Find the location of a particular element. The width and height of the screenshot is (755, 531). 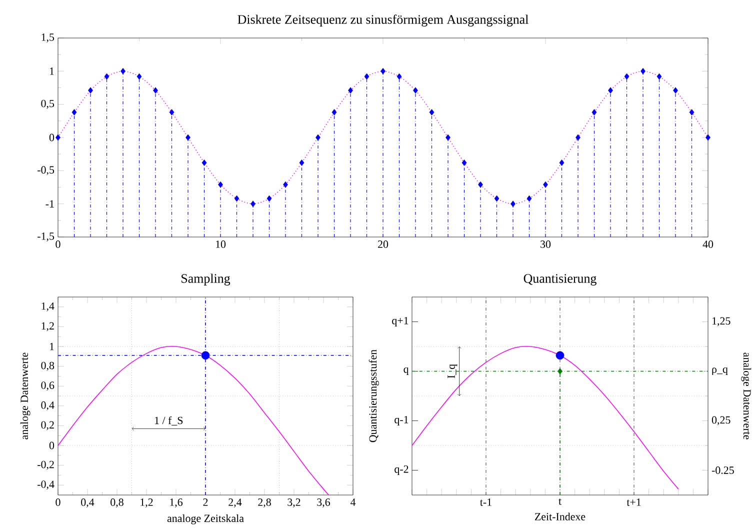

text: q-1 is located at coordinates (401, 421).